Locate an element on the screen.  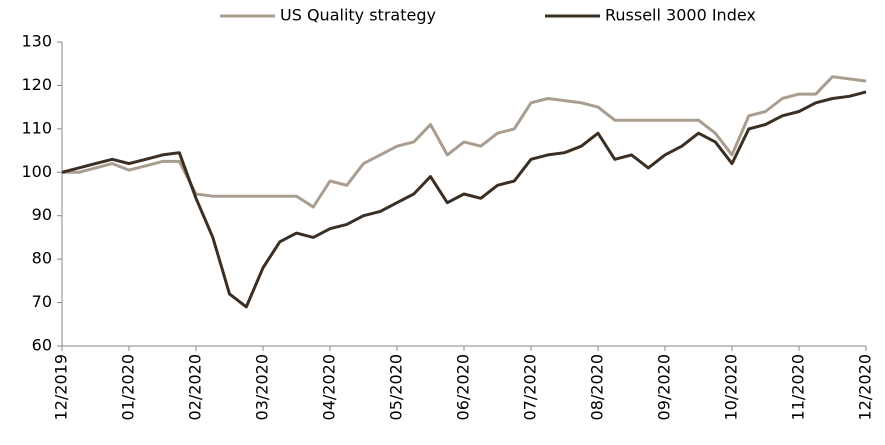
y-tick-label: 130 is located at coordinates (36, 41).